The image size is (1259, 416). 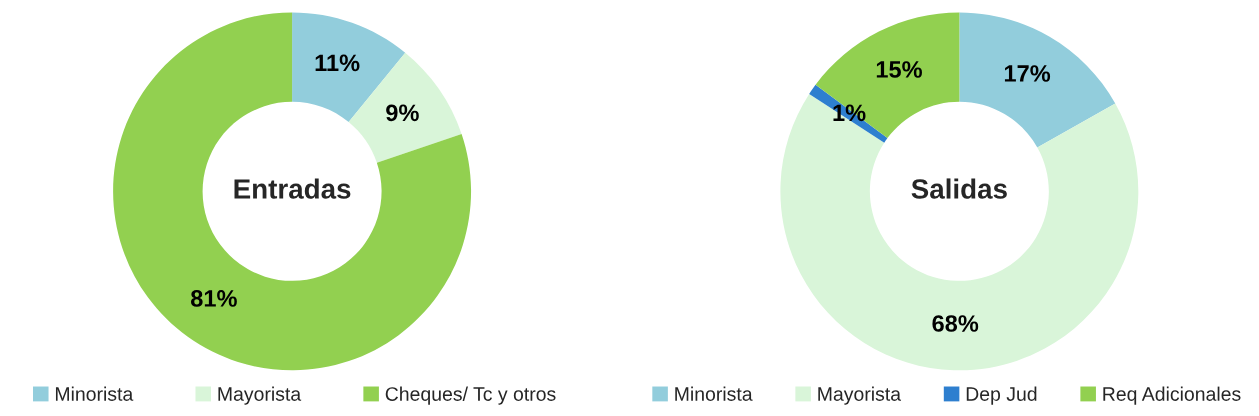 What do you see at coordinates (292, 188) in the screenshot?
I see `text: Entradas` at bounding box center [292, 188].